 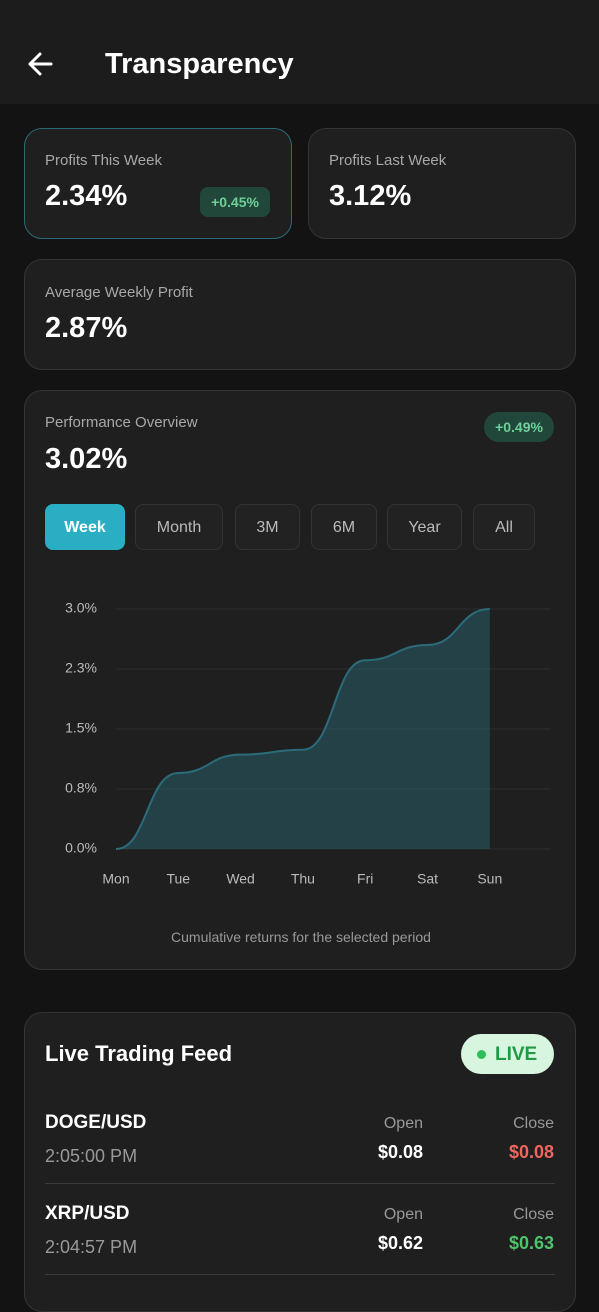 What do you see at coordinates (178, 879) in the screenshot?
I see `x-tick-label: Tue` at bounding box center [178, 879].